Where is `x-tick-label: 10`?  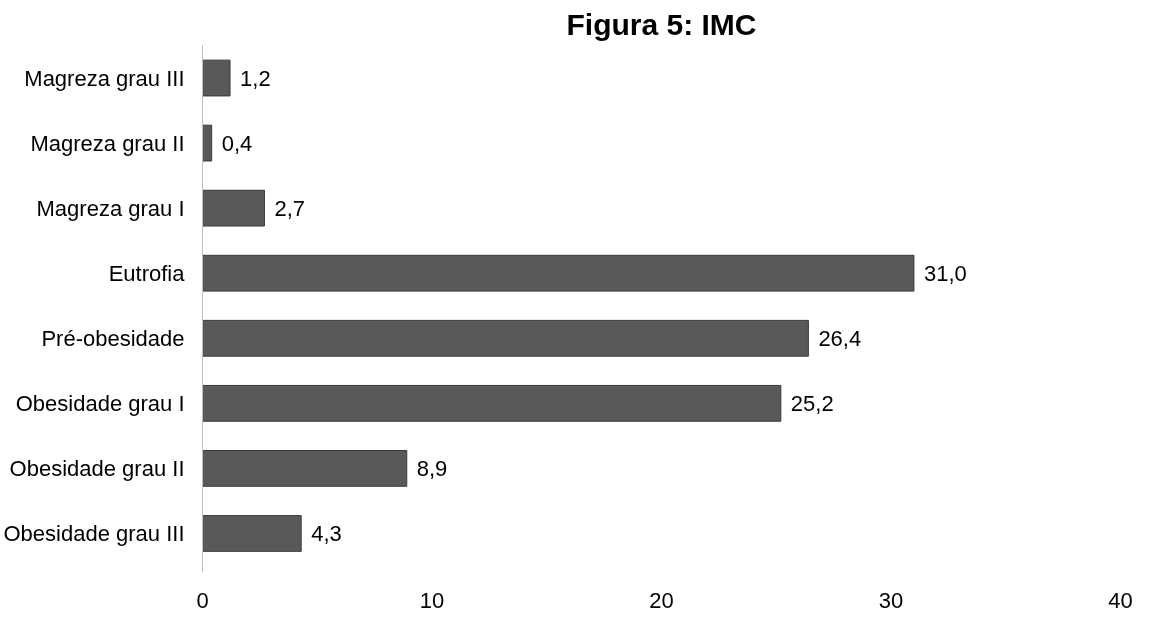 x-tick-label: 10 is located at coordinates (432, 600).